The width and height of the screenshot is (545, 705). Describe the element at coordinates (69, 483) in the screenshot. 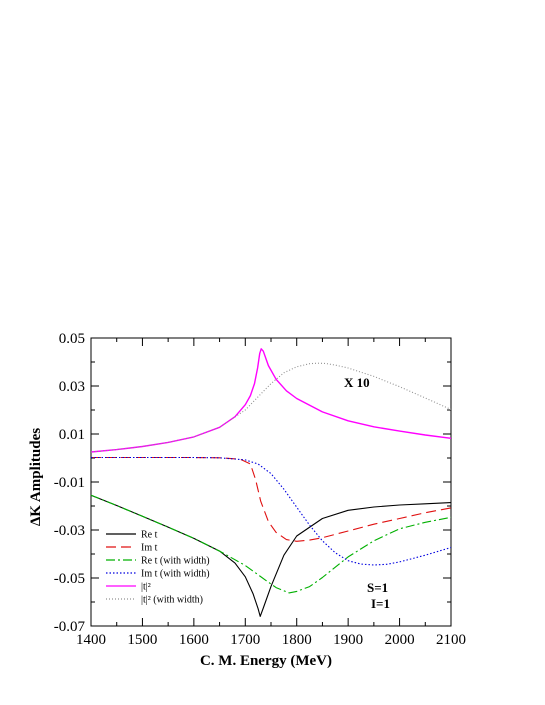

I see `y-tick-label: -0.01` at that location.